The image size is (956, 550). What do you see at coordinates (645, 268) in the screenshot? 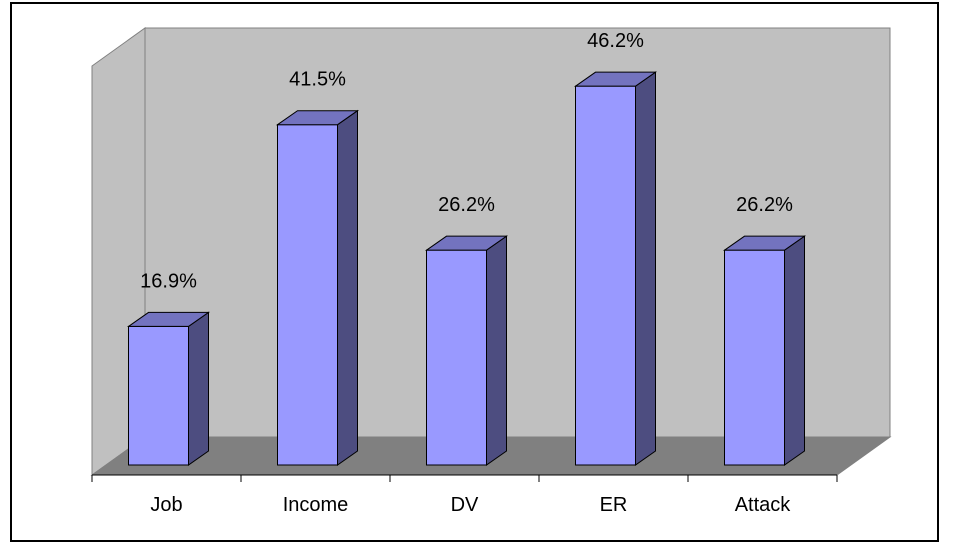
I see `bar-side-er` at bounding box center [645, 268].